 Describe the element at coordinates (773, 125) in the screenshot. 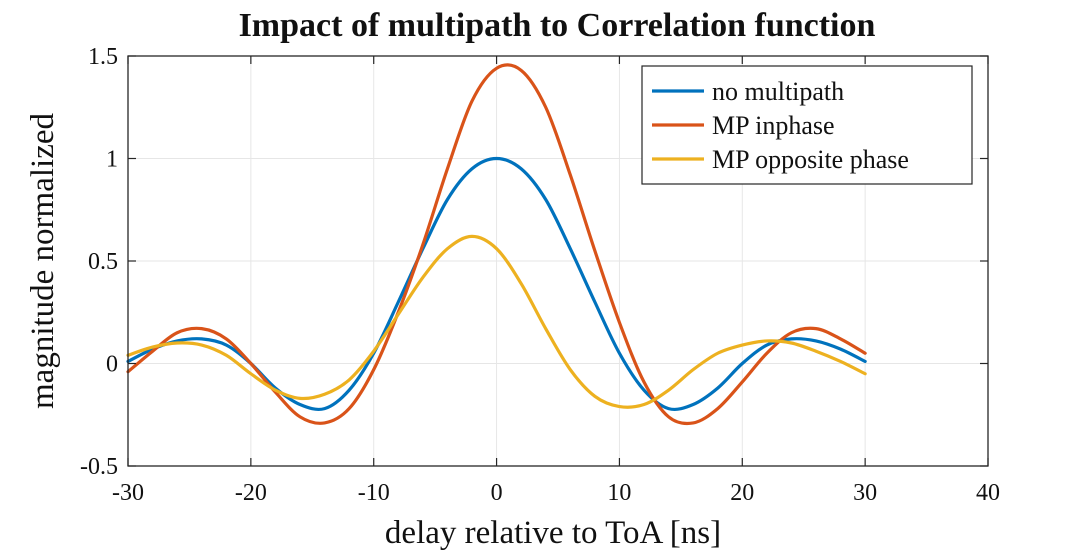

I see `legend-label-mp-inphase: MP inphase` at that location.